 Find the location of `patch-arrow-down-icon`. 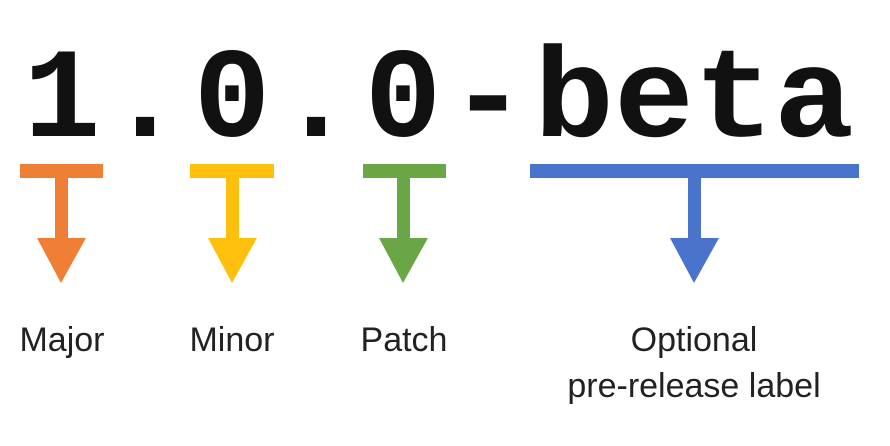

patch-arrow-down-icon is located at coordinates (403, 260).